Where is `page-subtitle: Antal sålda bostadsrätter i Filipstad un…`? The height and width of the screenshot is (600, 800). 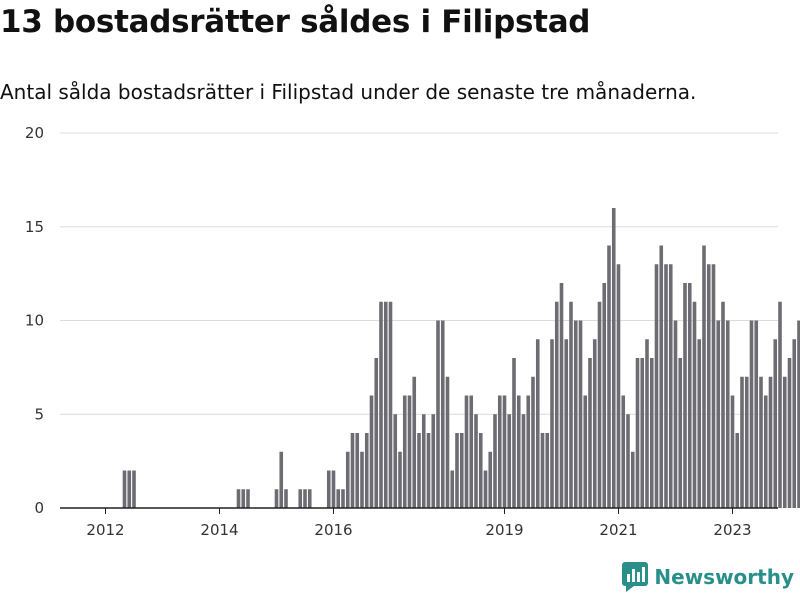
page-subtitle: Antal sålda bostadsrätter i Filipstad un… is located at coordinates (348, 92).